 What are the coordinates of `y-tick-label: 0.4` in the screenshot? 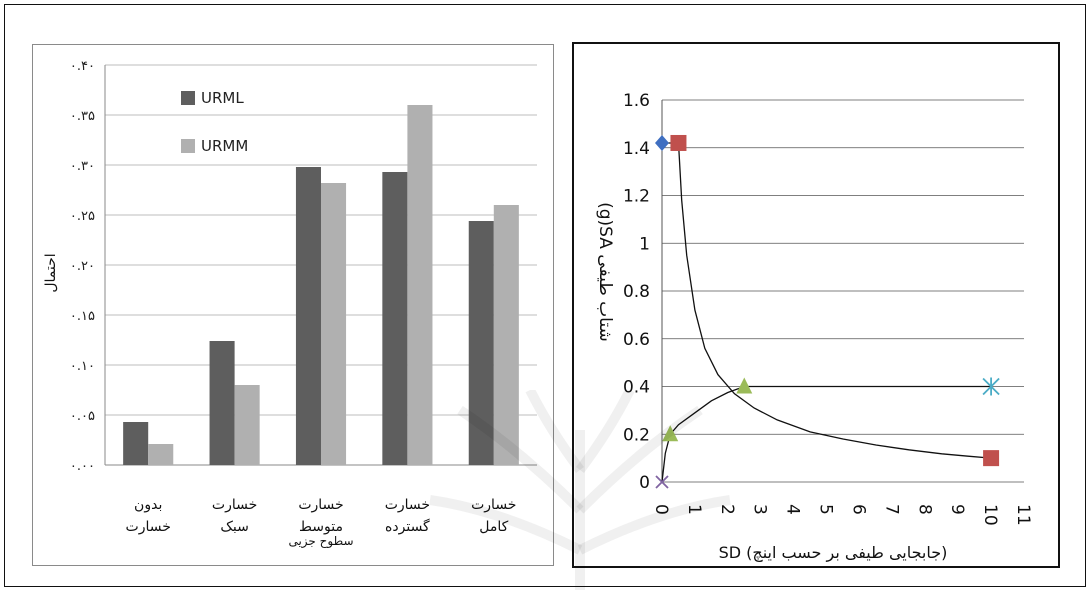 It's located at (636, 388).